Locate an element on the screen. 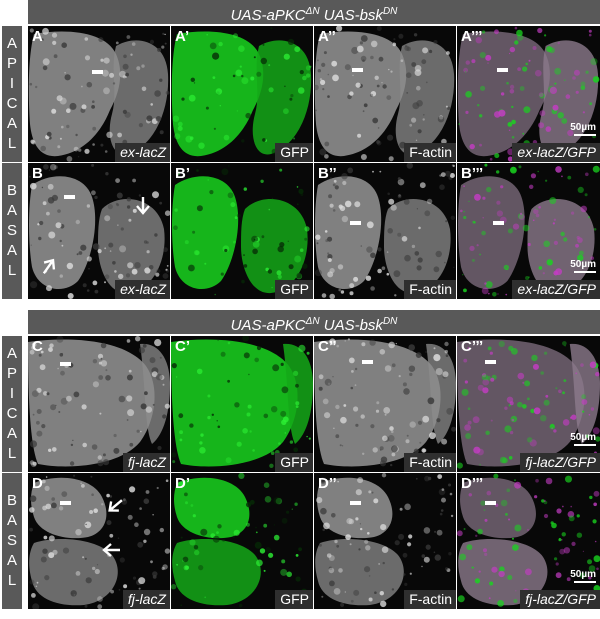  banner-text-part: ΔN is located at coordinates (312, 11).